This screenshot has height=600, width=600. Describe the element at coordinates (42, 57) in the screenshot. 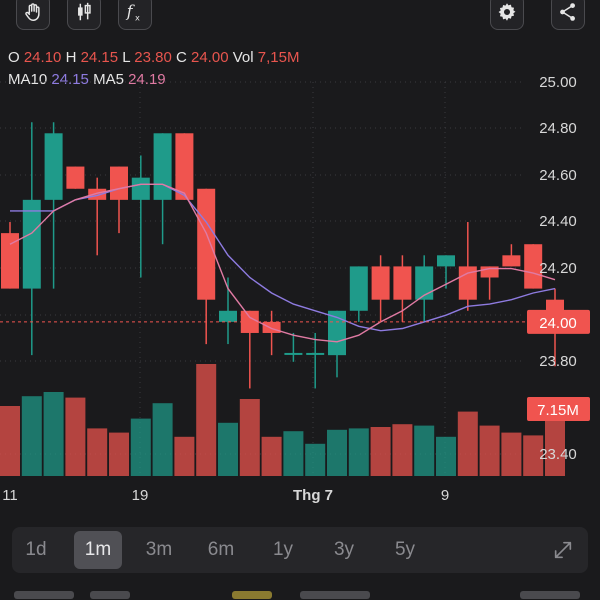

I see `open-value: 24.10` at that location.